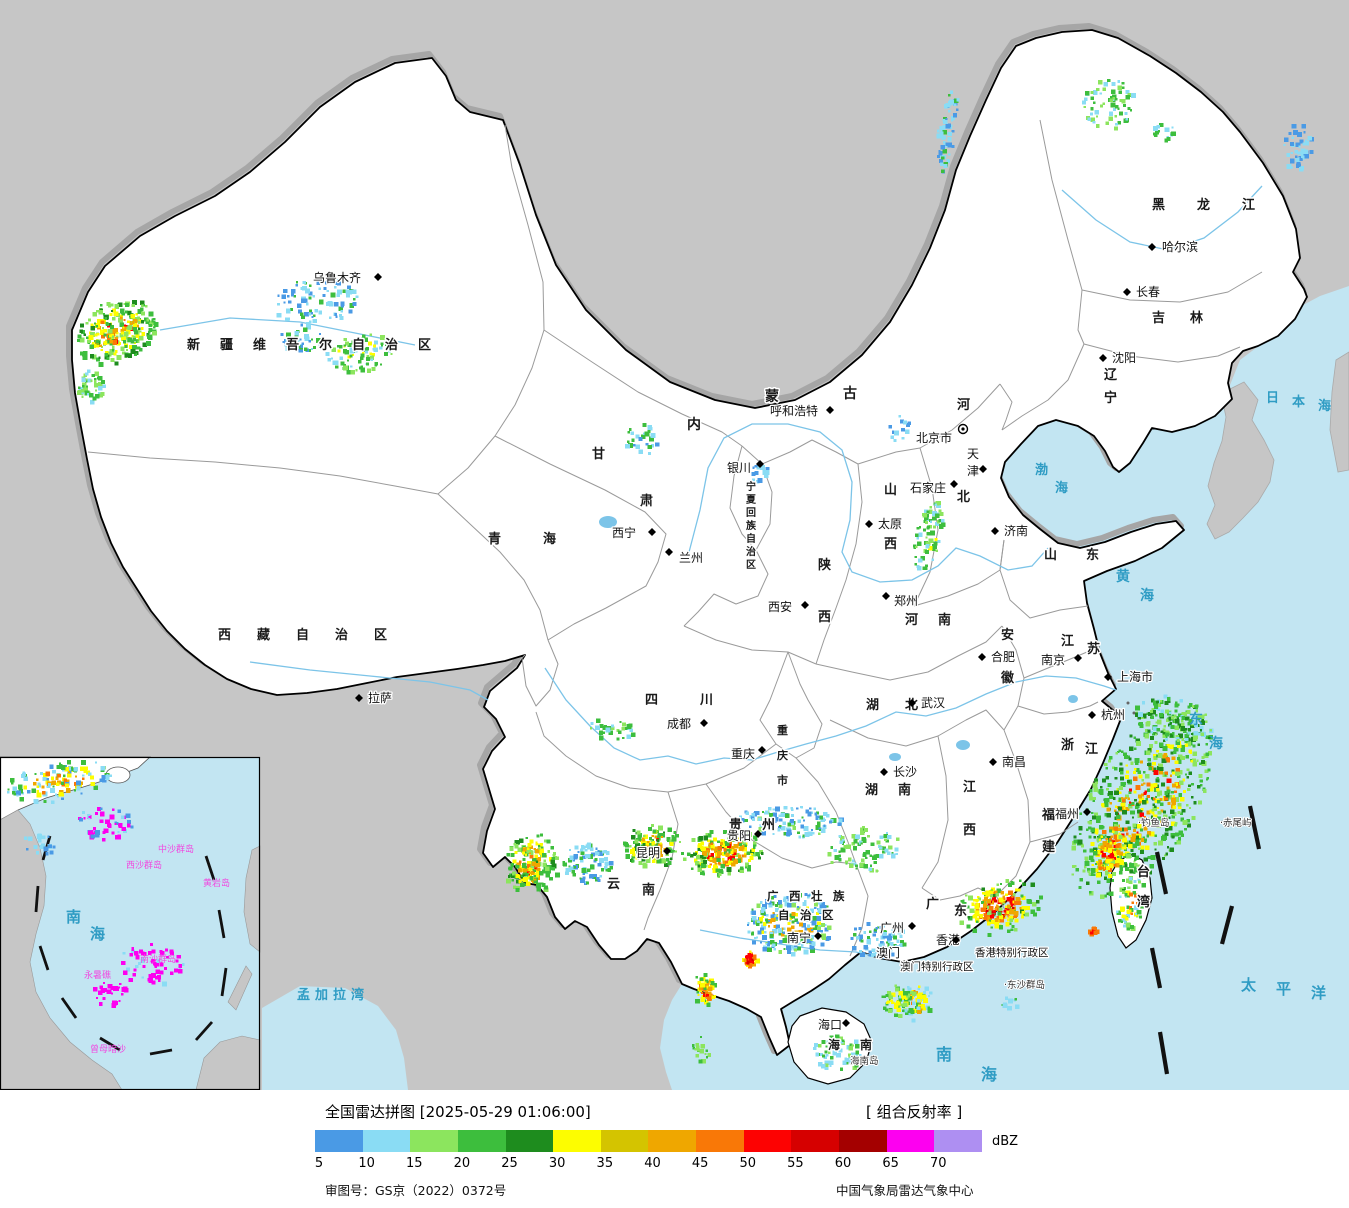 The width and height of the screenshot is (1349, 1208). I want to click on city-label: 南昌, so click(1014, 761).